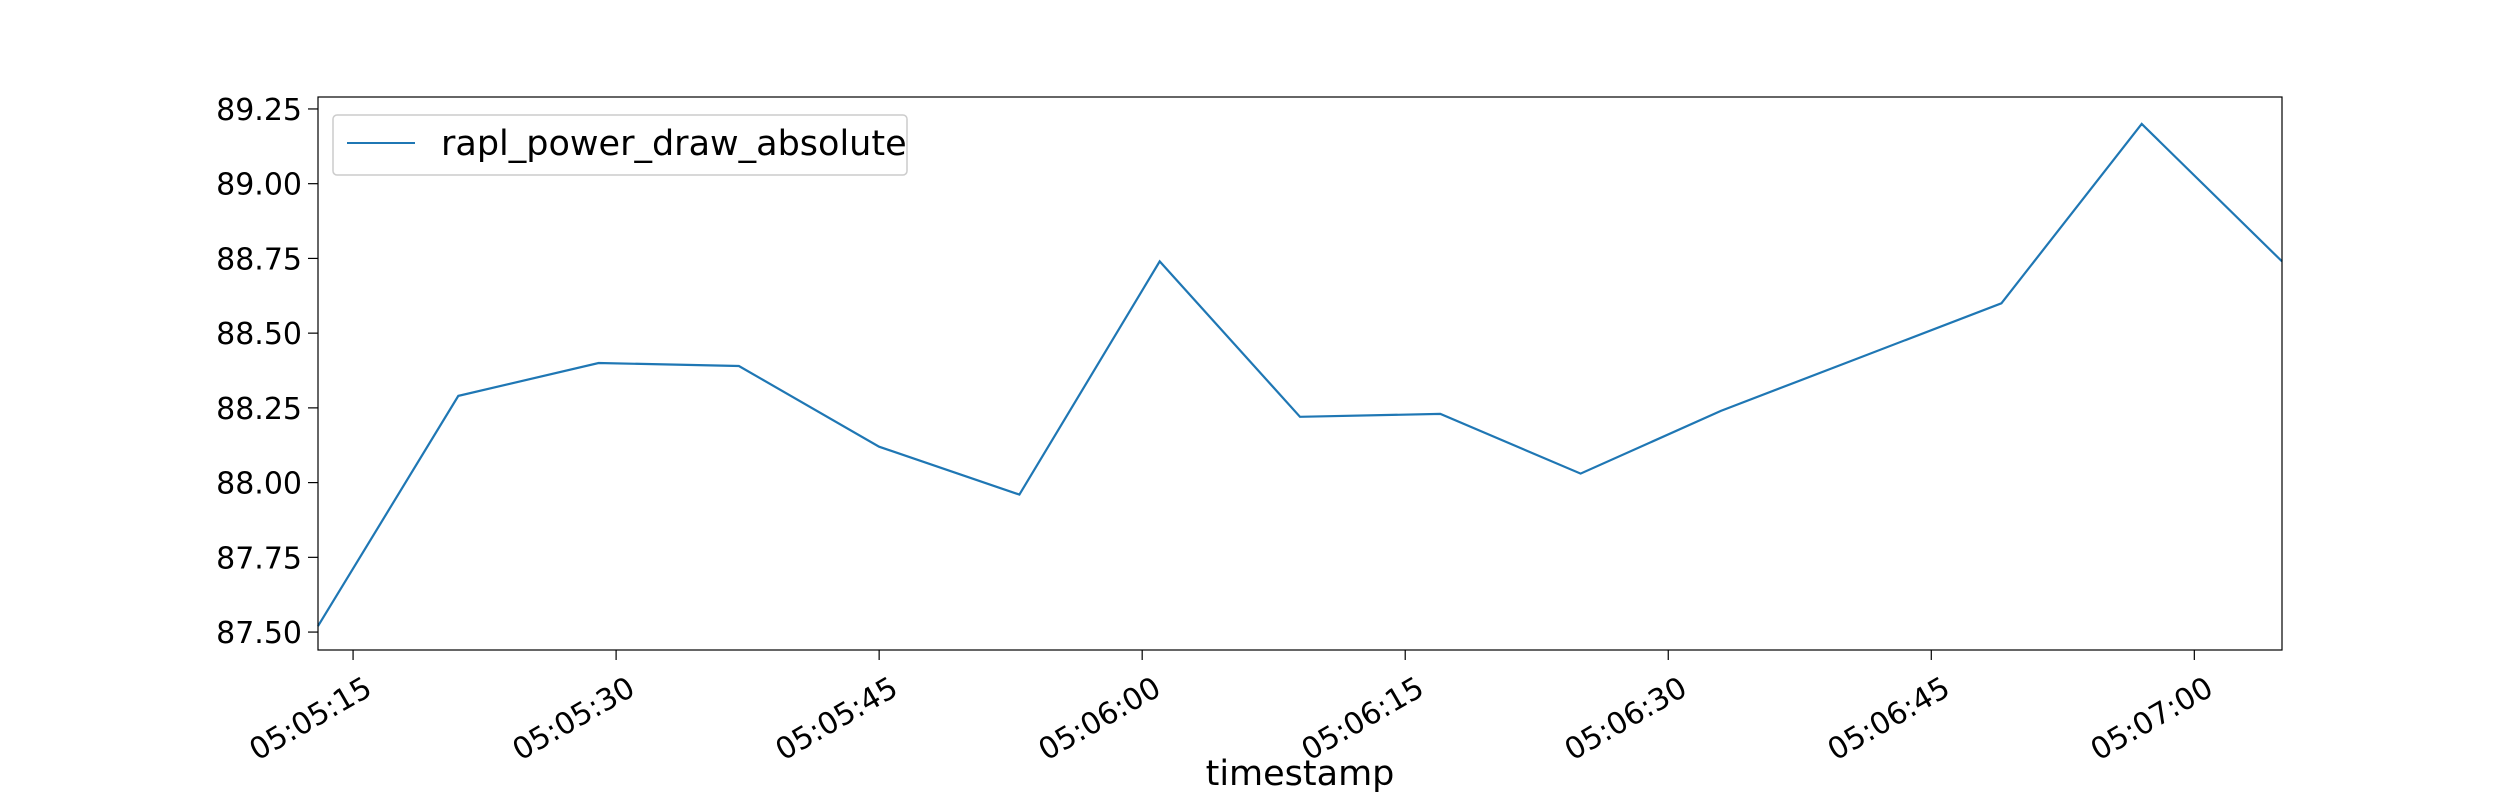 The image size is (2500, 800). I want to click on y-tick-label: 87.50, so click(259, 633).